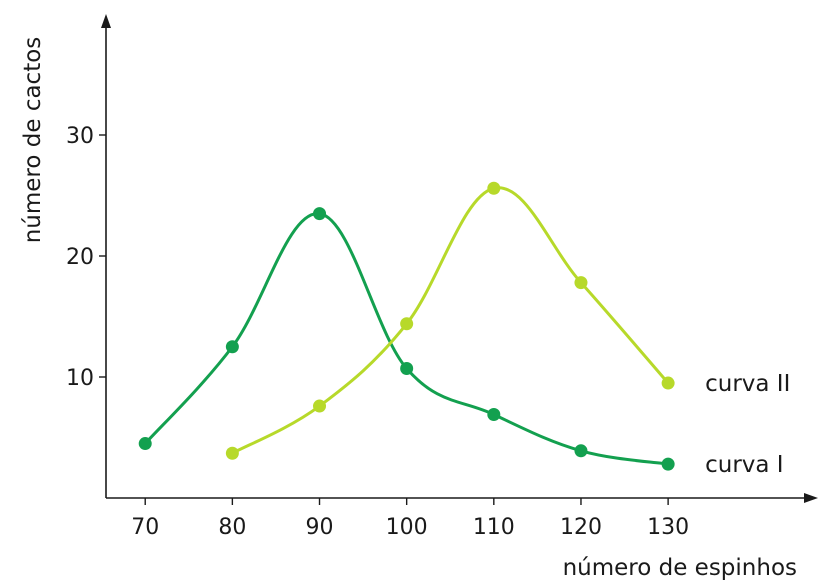  I want to click on y-tick-label: 10, so click(80, 378).